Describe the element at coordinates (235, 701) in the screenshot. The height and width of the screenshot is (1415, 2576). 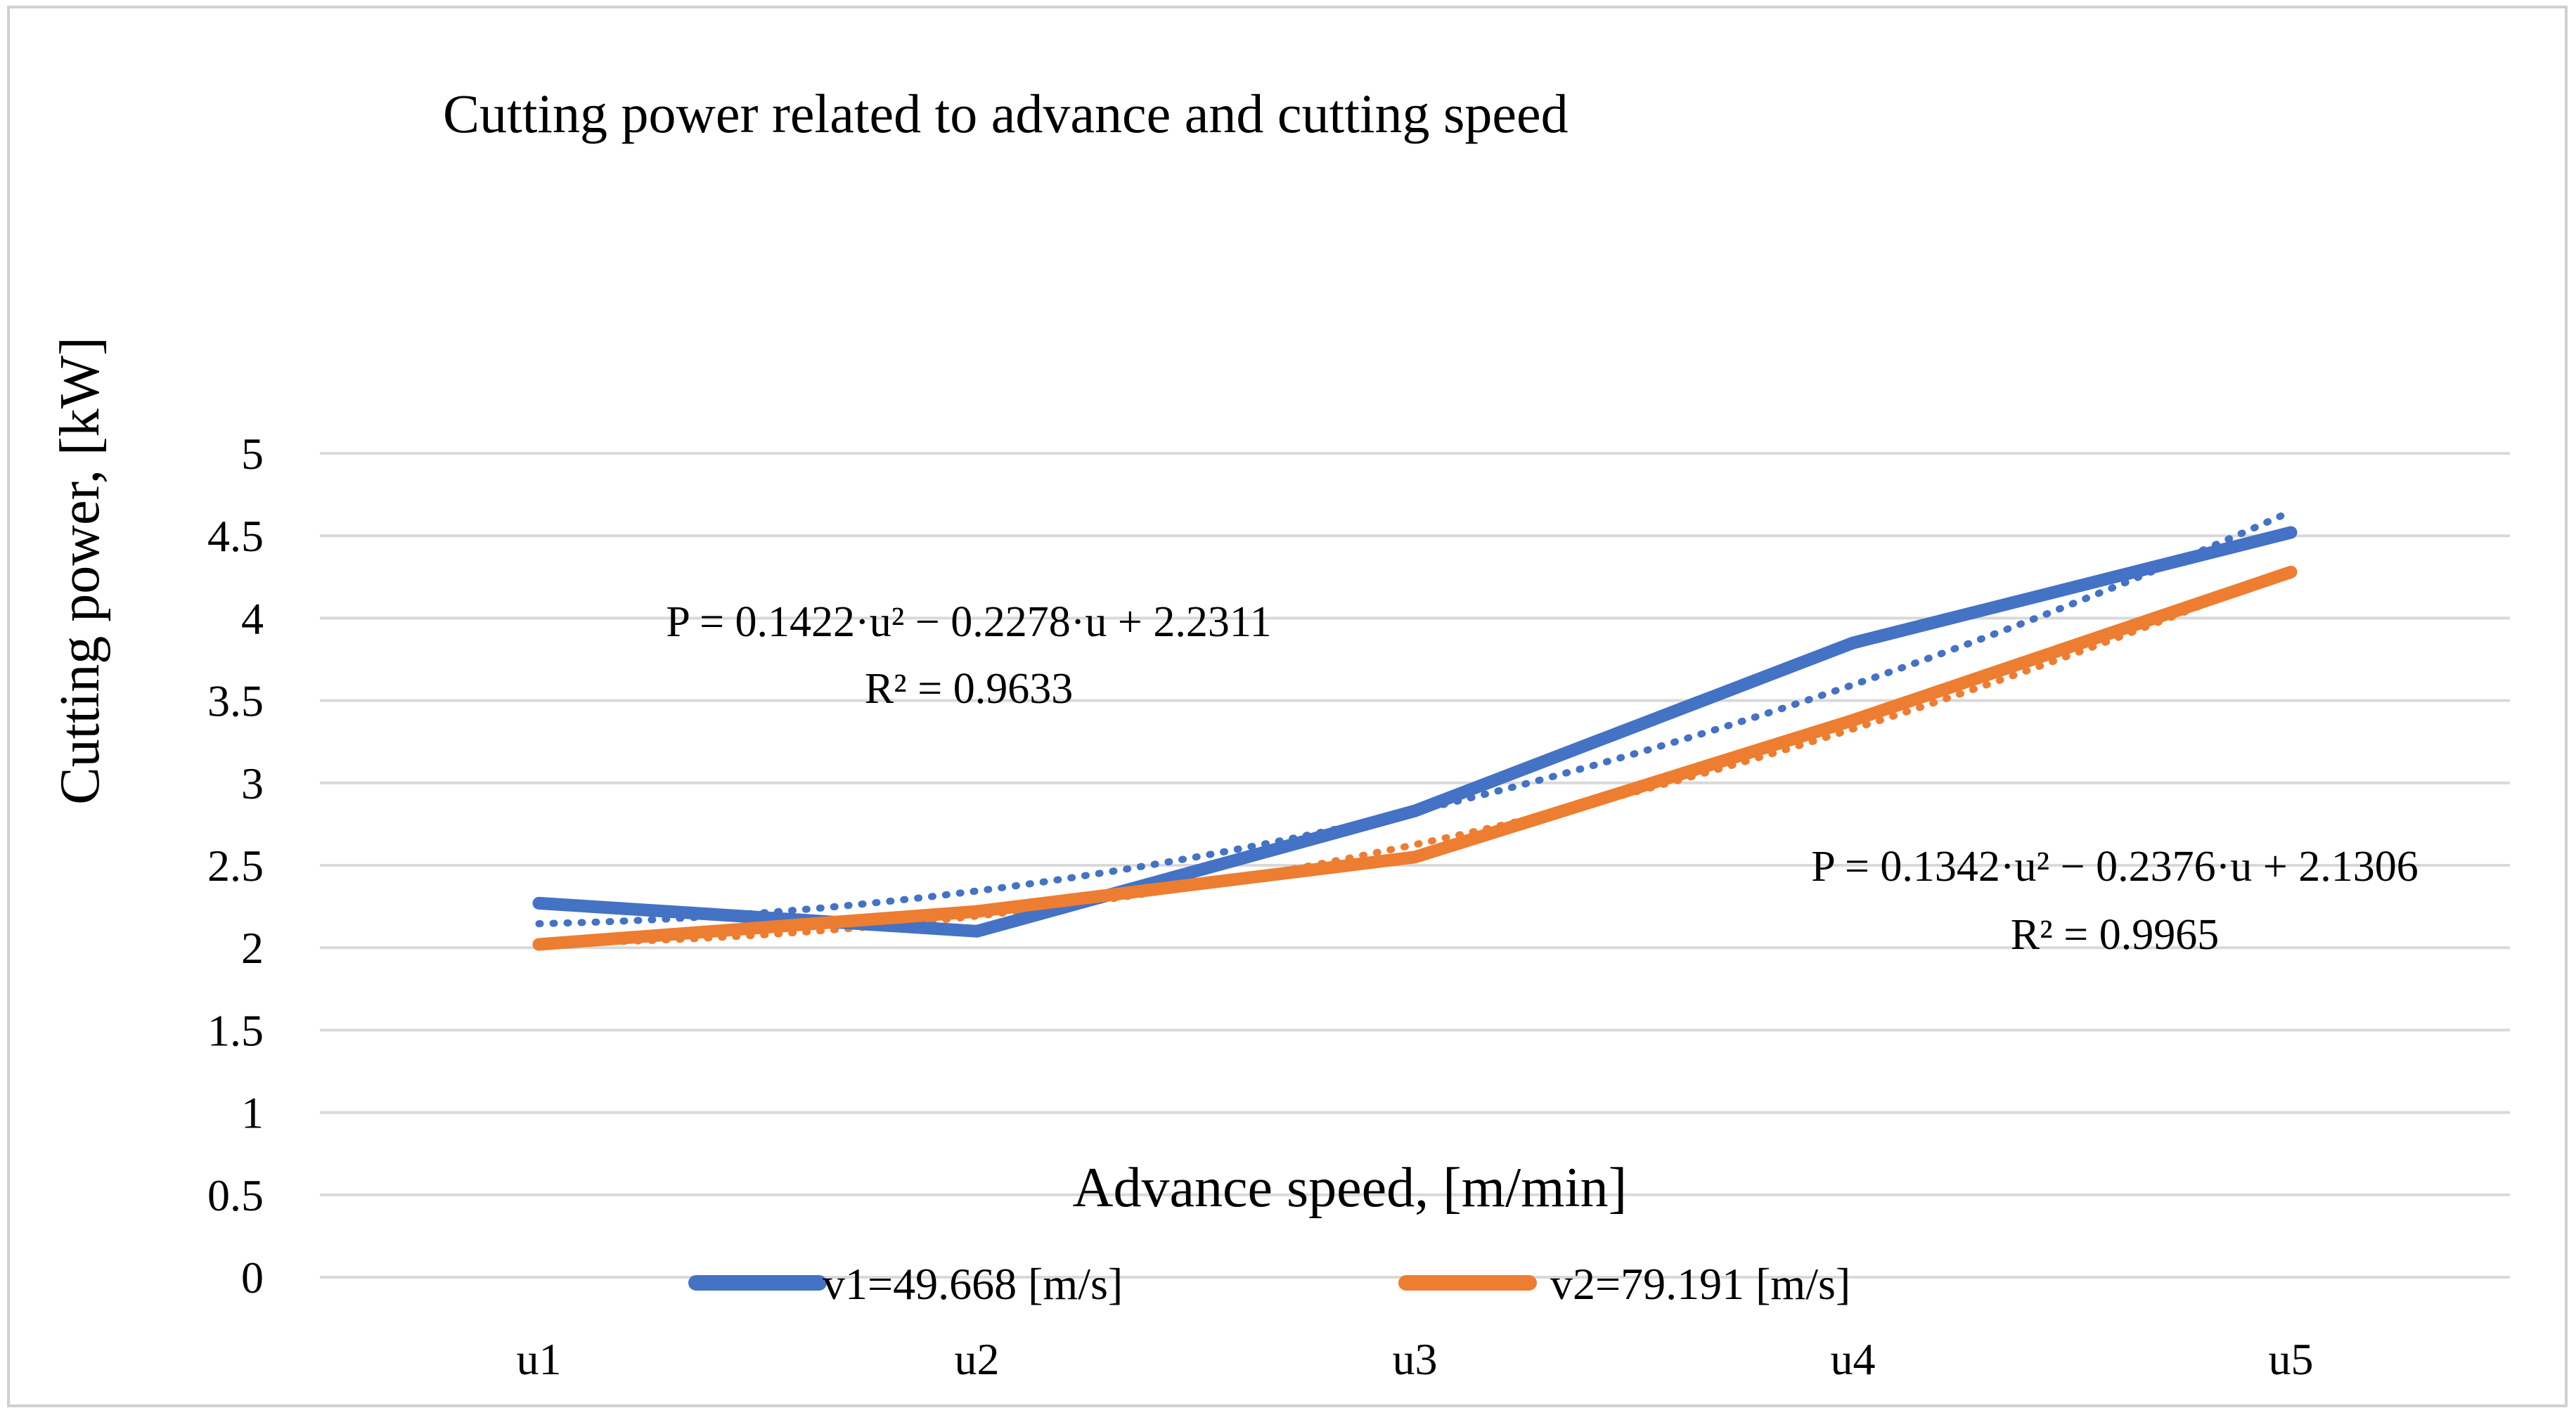
I see `y-tick-label: 3.5` at that location.